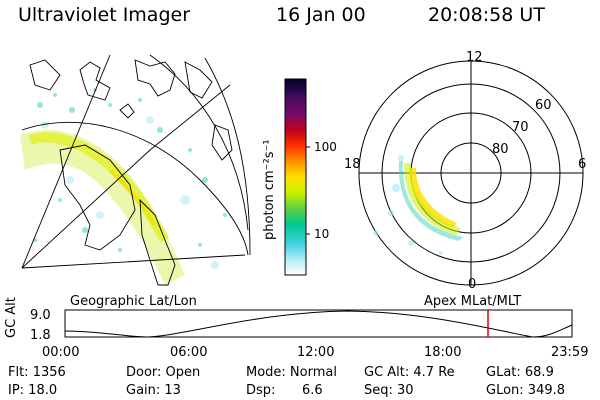 The width and height of the screenshot is (600, 400). Describe the element at coordinates (389, 390) in the screenshot. I see `status-seq: Seq: 30` at that location.